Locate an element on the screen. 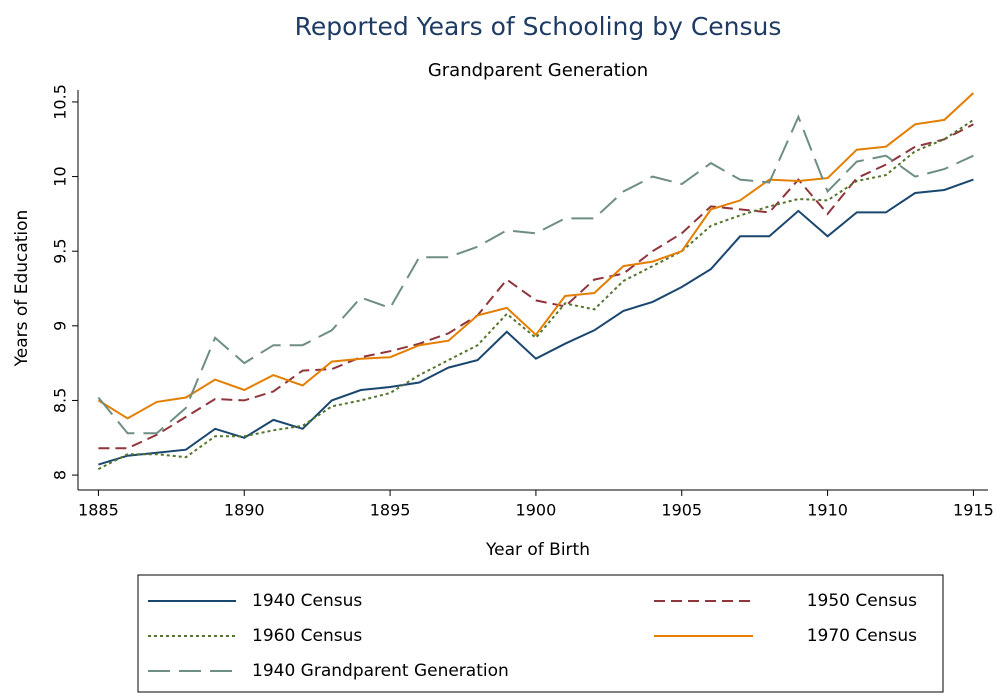 The width and height of the screenshot is (1004, 696). x-tick-label: 1900 is located at coordinates (536, 510).